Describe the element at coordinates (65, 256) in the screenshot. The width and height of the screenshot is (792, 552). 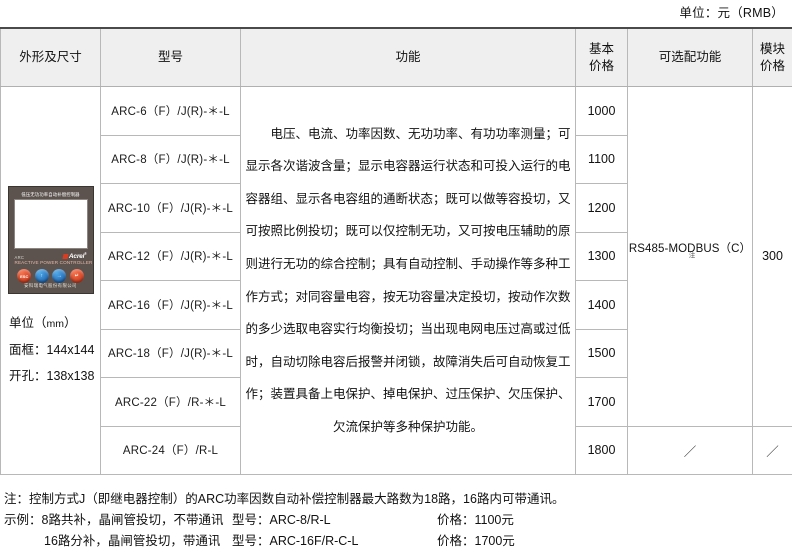
I see `acrel-mark-icon` at that location.